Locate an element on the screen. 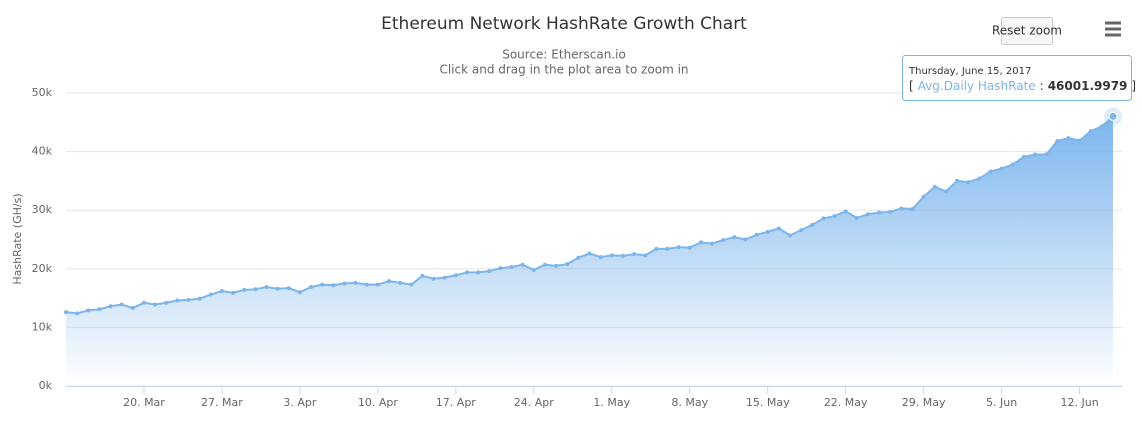  reset-zoom-button: Reset zoom is located at coordinates (1027, 31).